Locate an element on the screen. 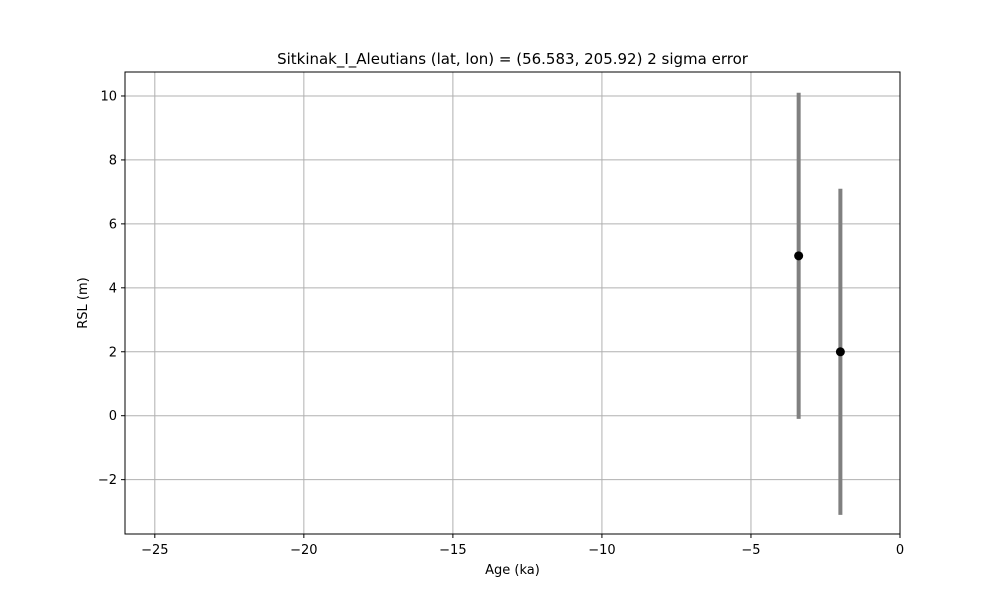 Image resolution: width=1000 pixels, height=600 pixels. y-tick-label: −2 is located at coordinates (107, 480).